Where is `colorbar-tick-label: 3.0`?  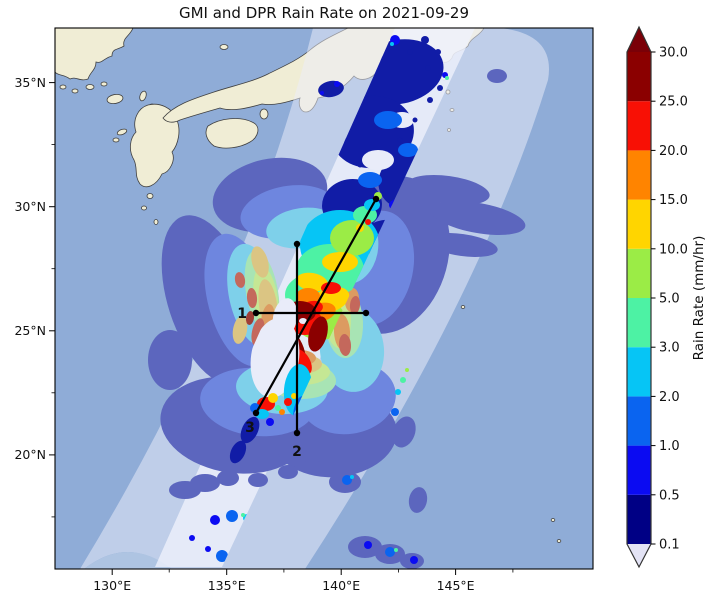
colorbar-tick-label: 3.0 is located at coordinates (669, 348).